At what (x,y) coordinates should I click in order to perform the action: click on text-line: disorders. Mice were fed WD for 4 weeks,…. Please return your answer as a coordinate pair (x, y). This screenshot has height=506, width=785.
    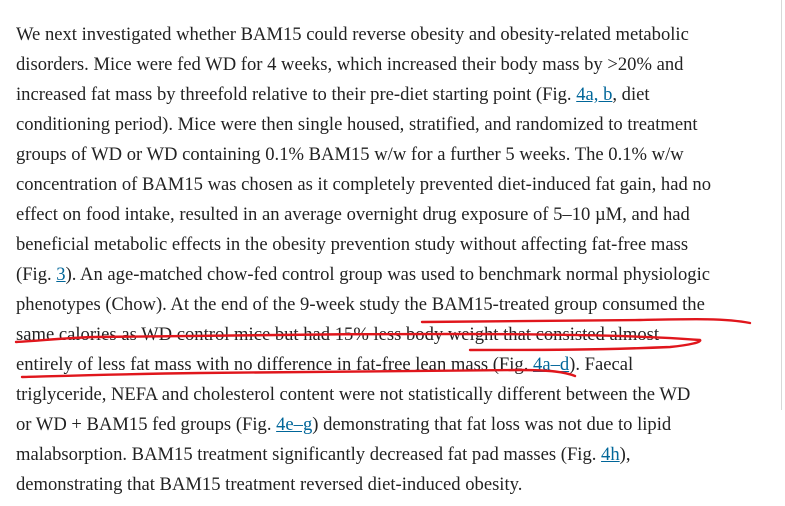
    Looking at the image, I should click on (400, 65).